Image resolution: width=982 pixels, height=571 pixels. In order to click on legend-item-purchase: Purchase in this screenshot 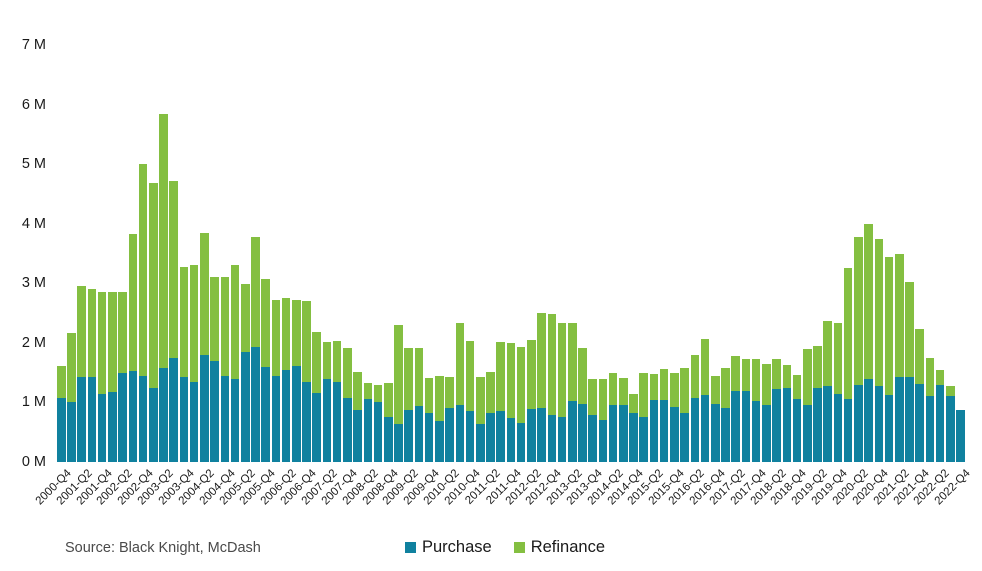, I will do `click(448, 547)`.